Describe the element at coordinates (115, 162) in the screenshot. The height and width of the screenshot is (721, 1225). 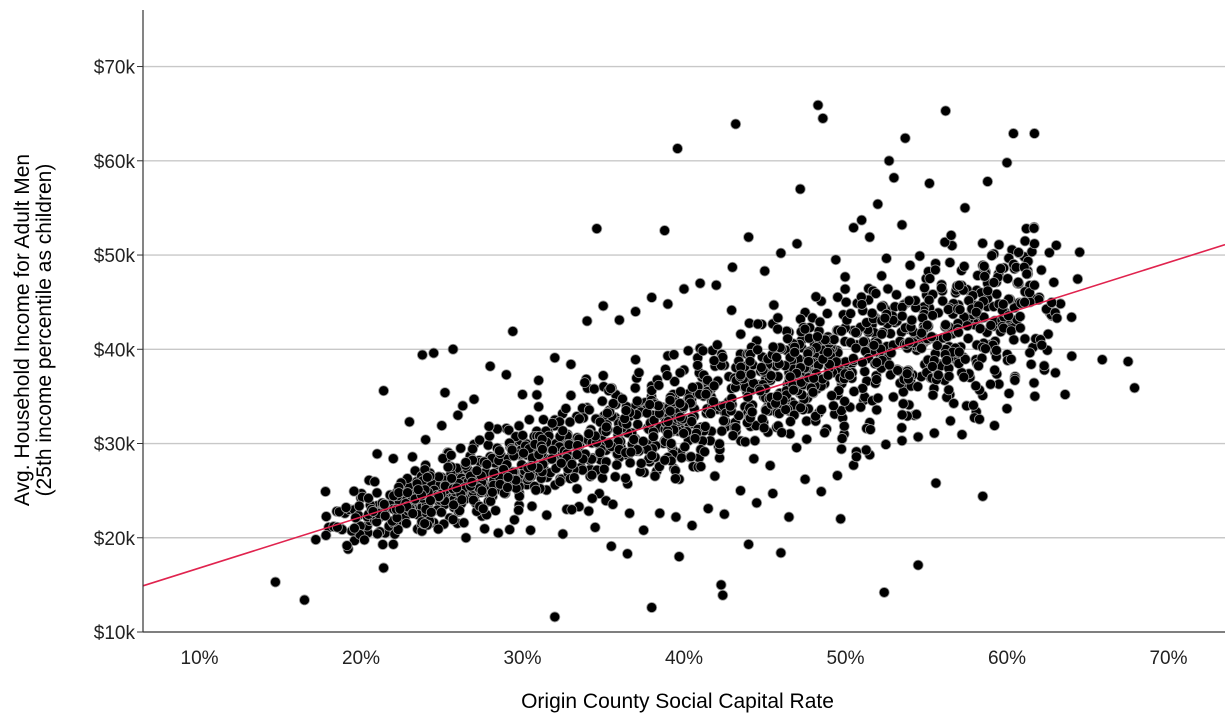
I see `y-tick-label: $60k` at that location.